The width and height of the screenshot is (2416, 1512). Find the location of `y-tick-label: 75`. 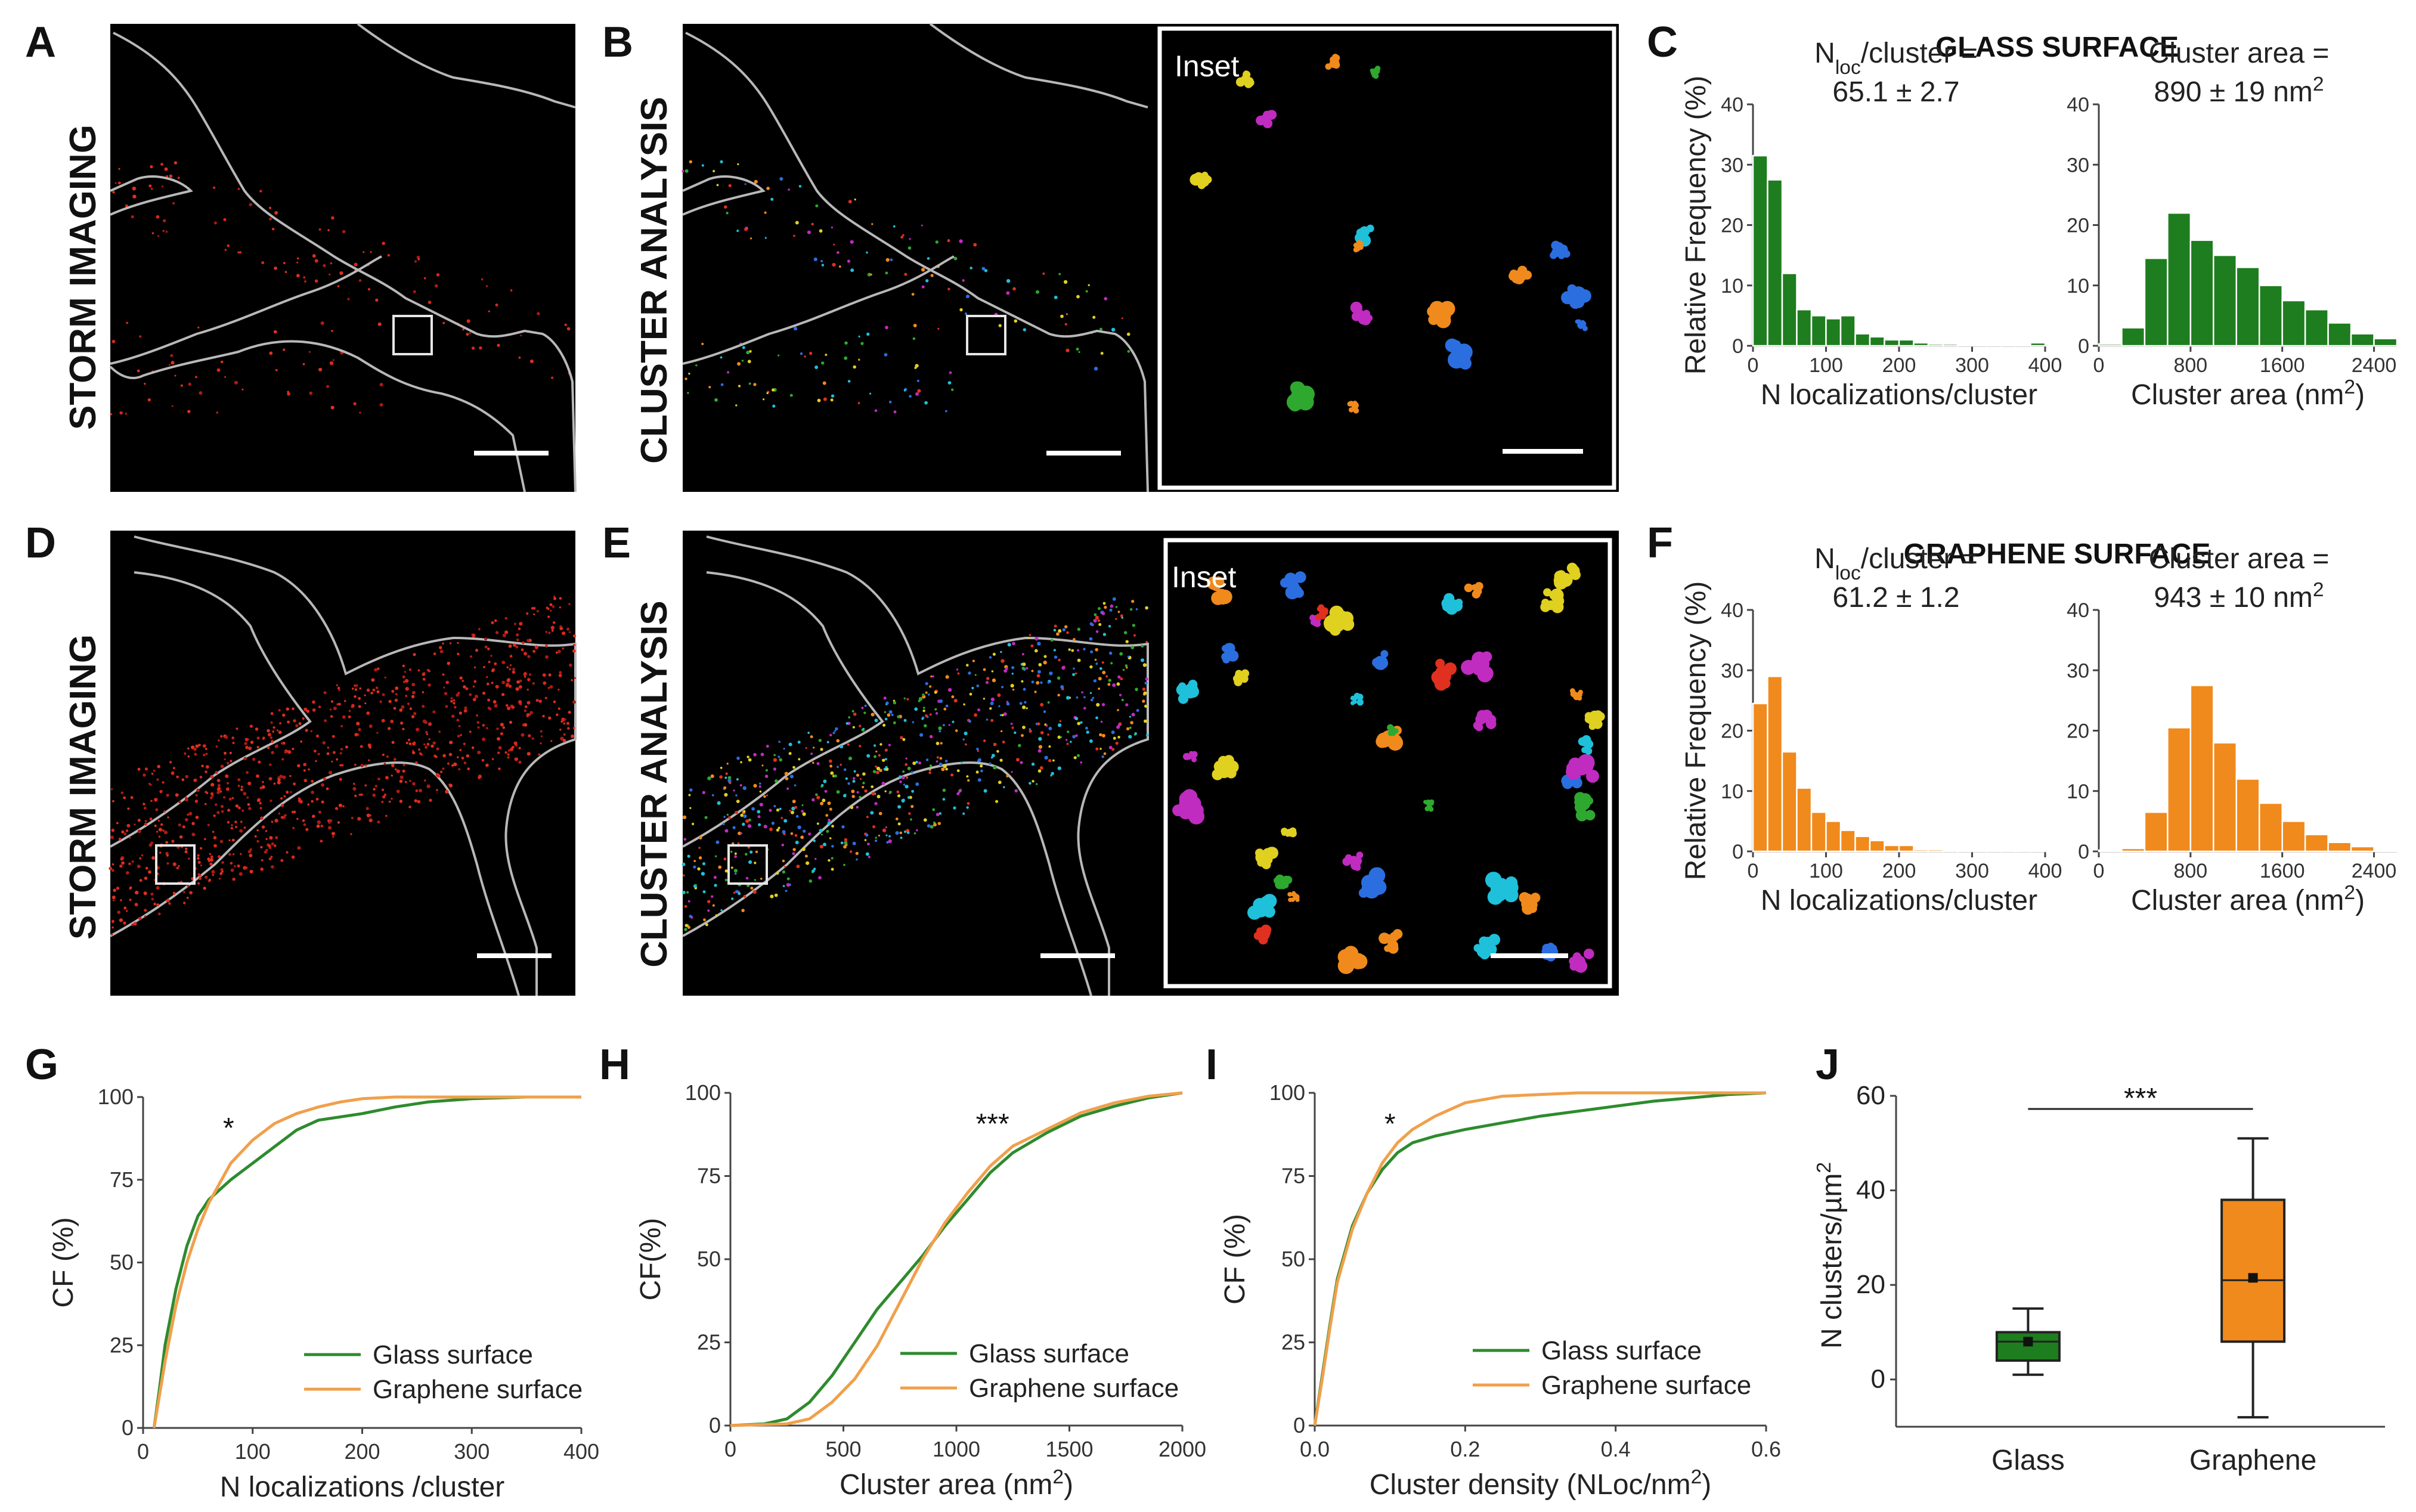

y-tick-label: 75 is located at coordinates (709, 1176).